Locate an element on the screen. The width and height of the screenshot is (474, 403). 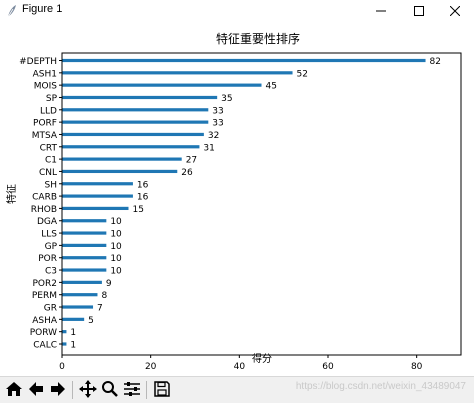
value-label: 16 is located at coordinates (143, 198).